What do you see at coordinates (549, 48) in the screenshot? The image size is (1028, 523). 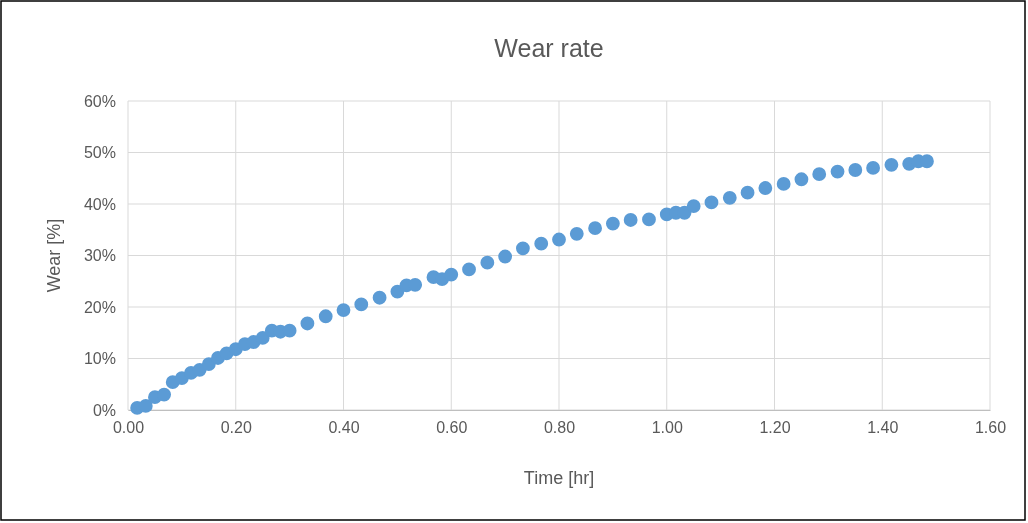 I see `chart-title: Wear rate` at bounding box center [549, 48].